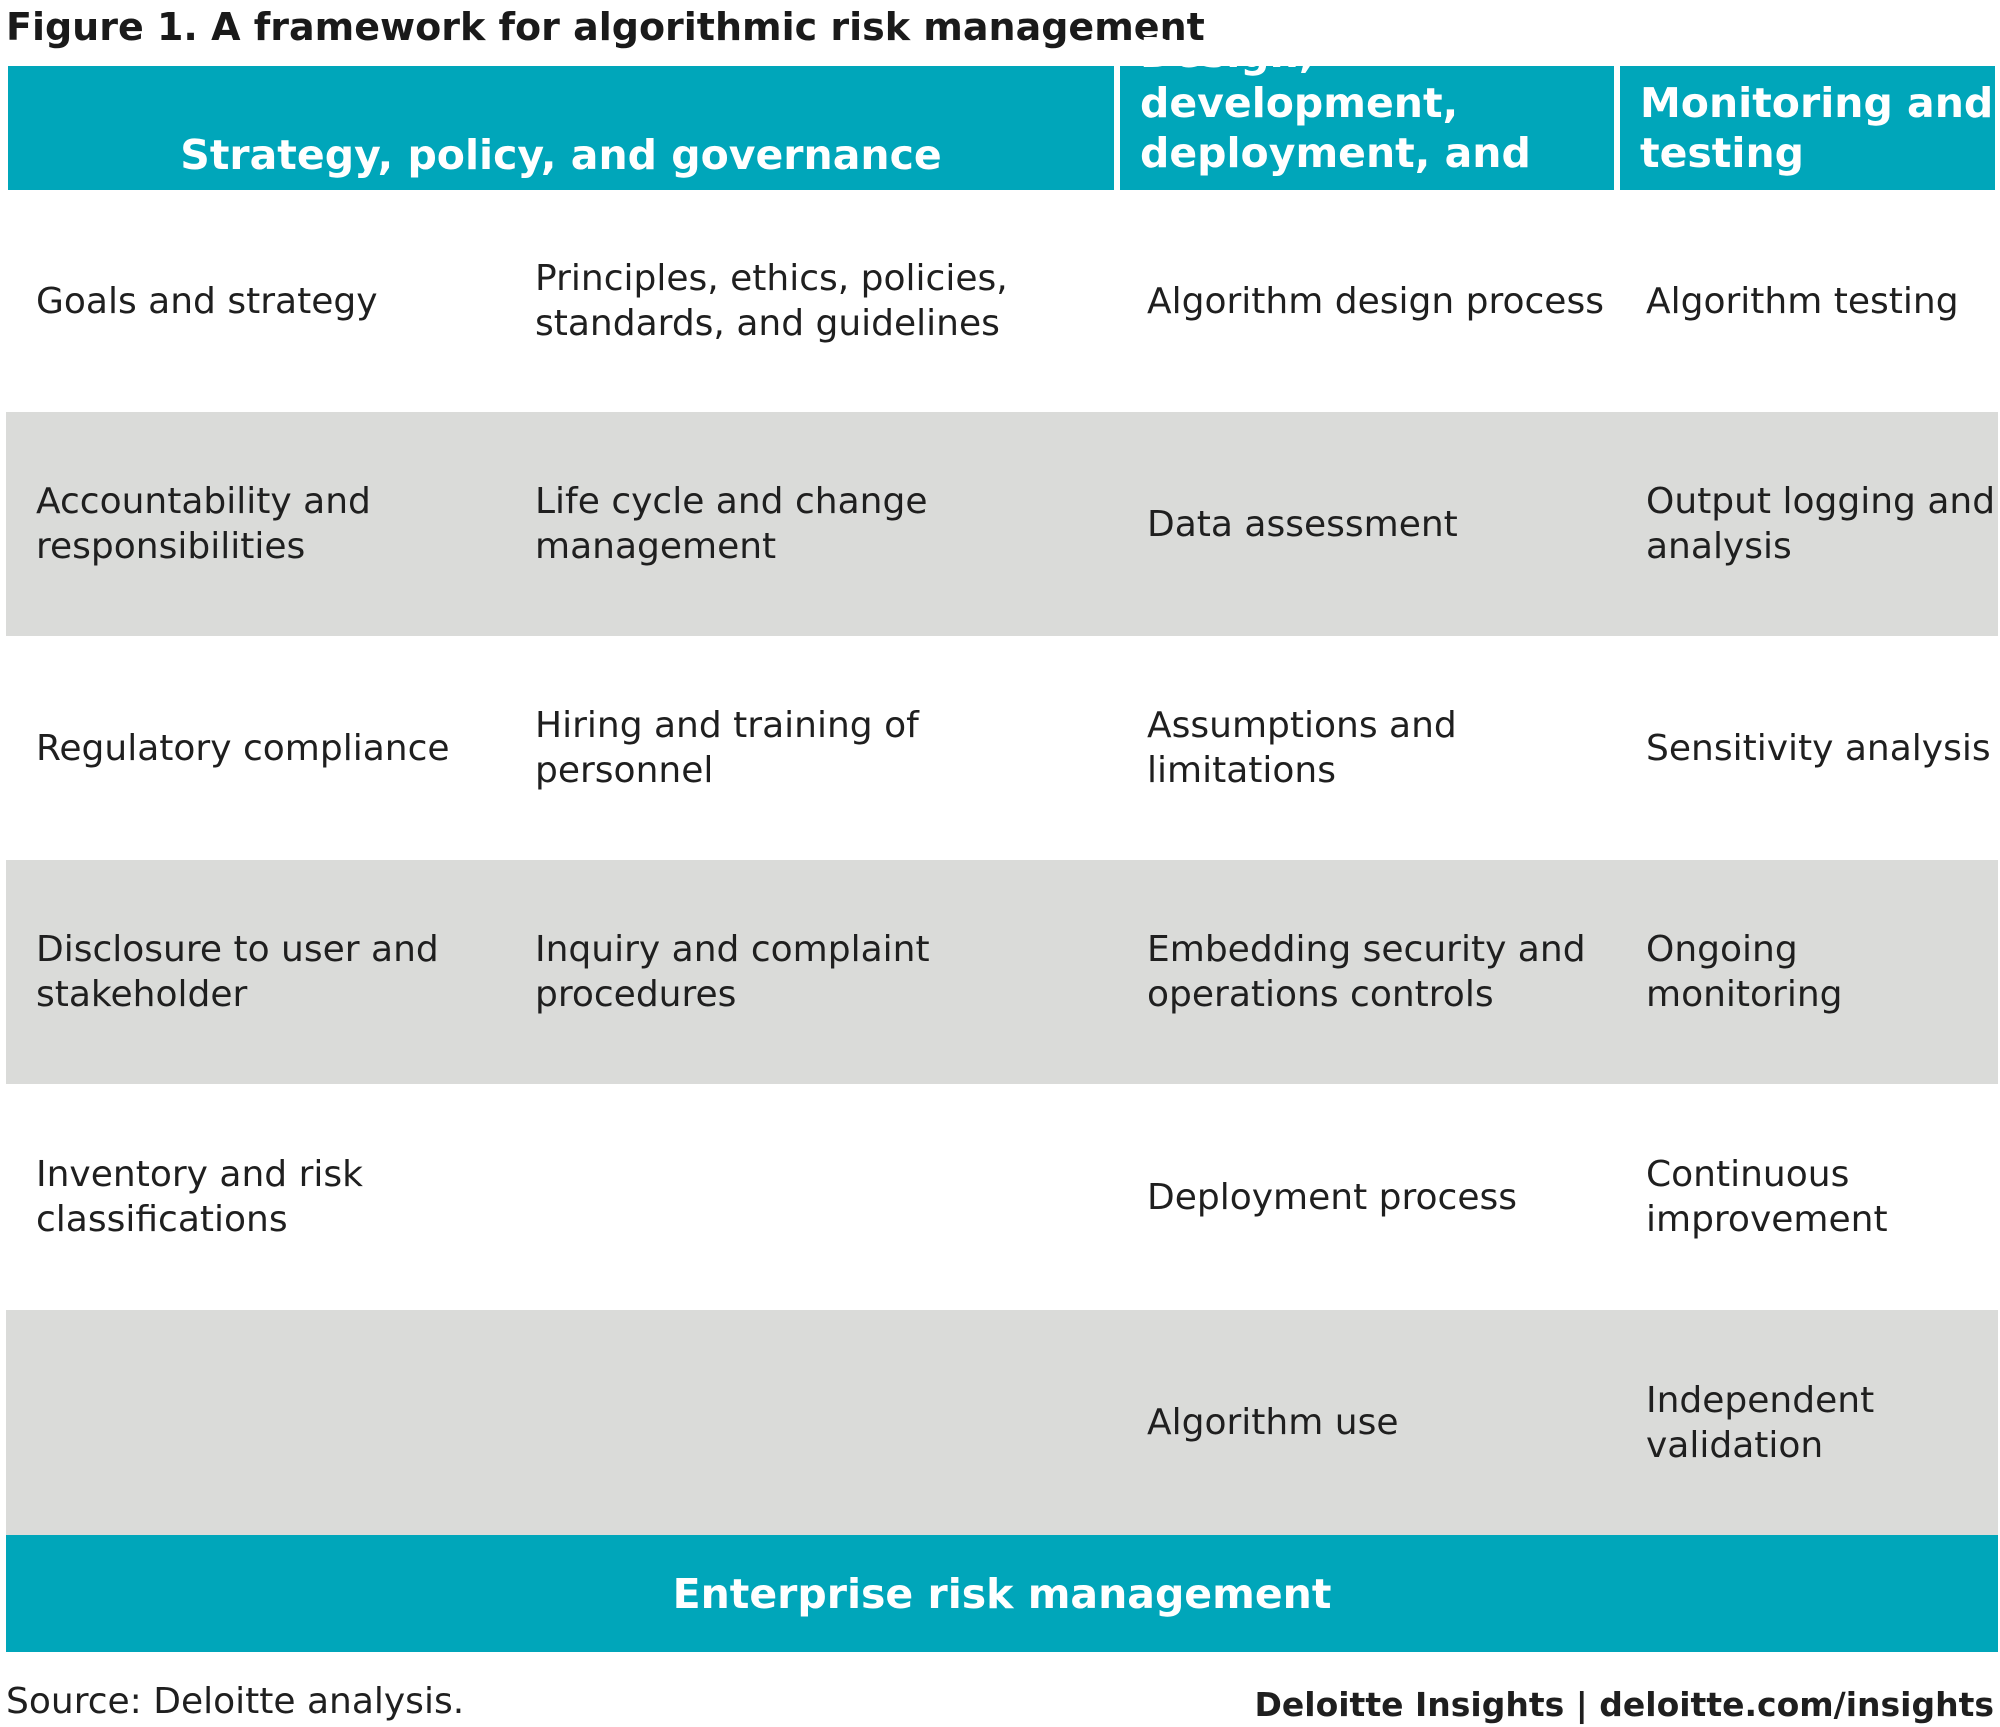 Image resolution: width=2000 pixels, height=1727 pixels. I want to click on enterprise-risk-band: Enterprise risk management, so click(1002, 1593).